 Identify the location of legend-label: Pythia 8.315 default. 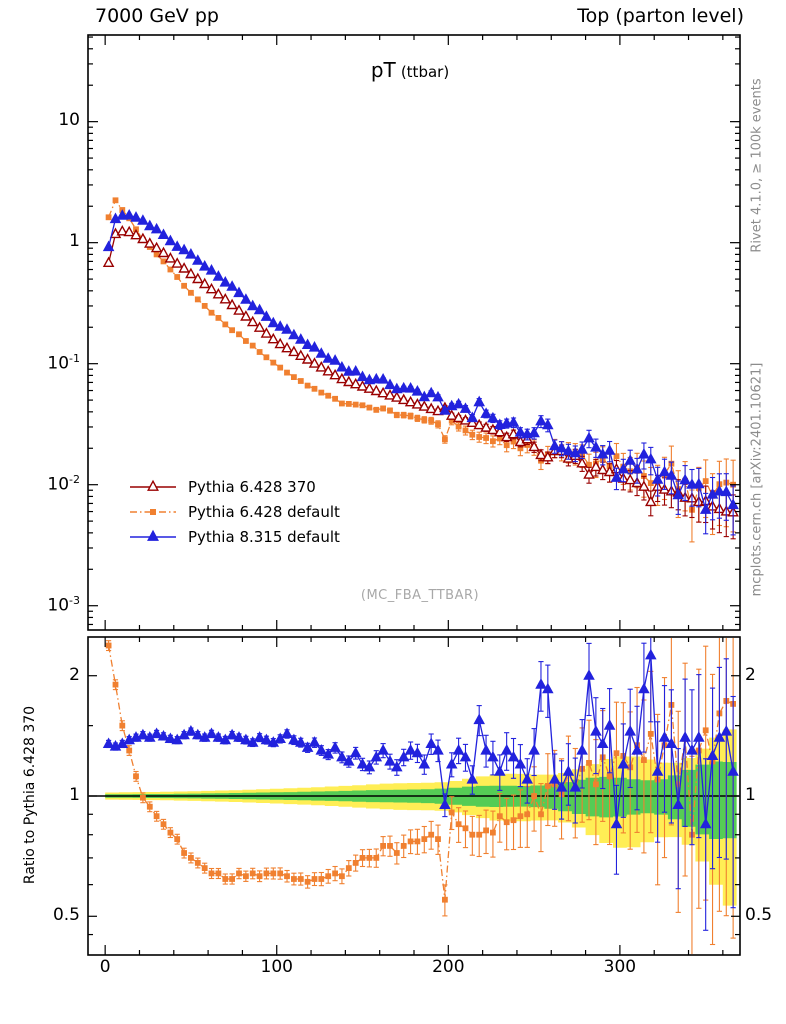
(264, 536).